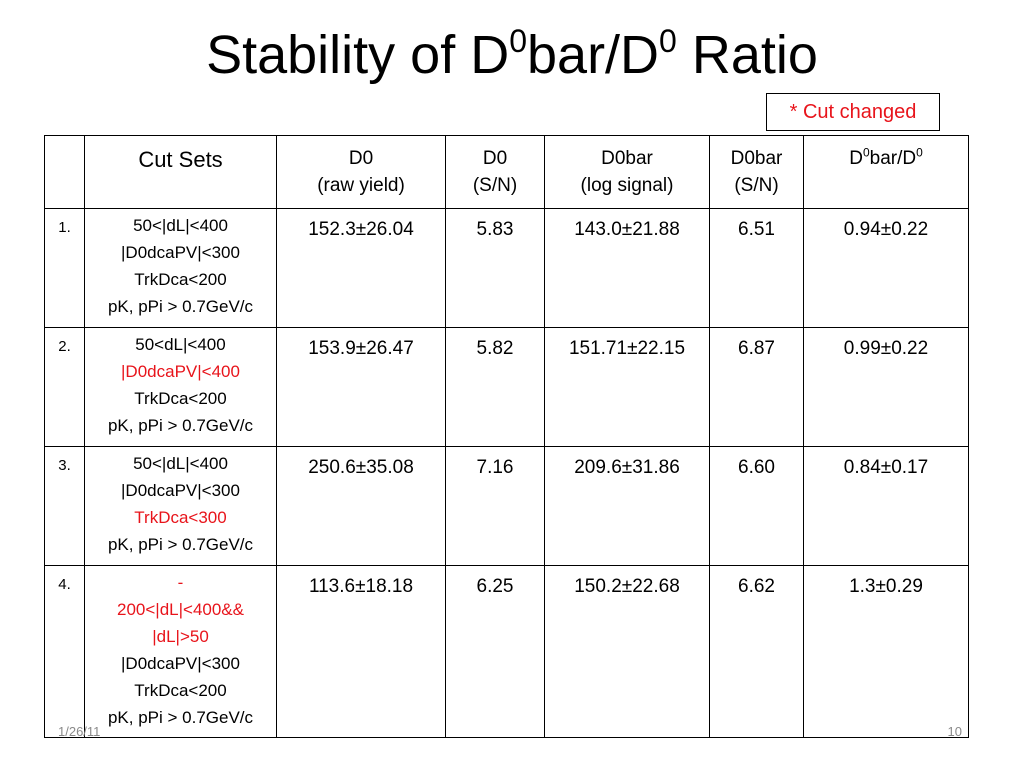  I want to click on header-d0-sn: D0 (S/N), so click(495, 172).